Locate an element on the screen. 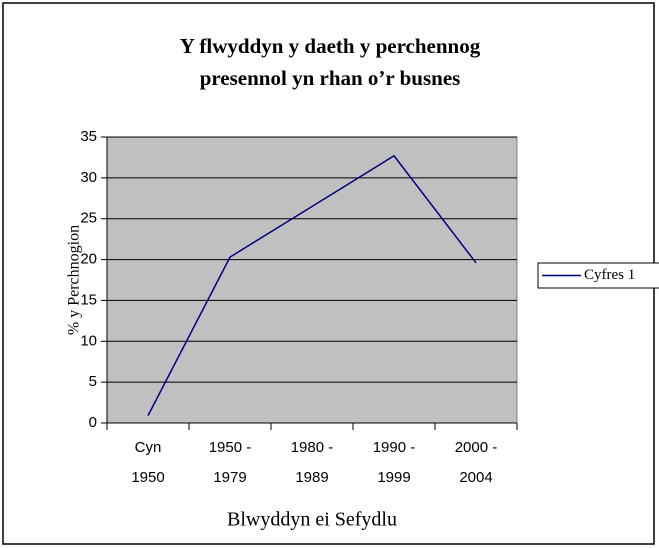  x-axis-label: Blwyddyn ei Sefydlu is located at coordinates (312, 520).